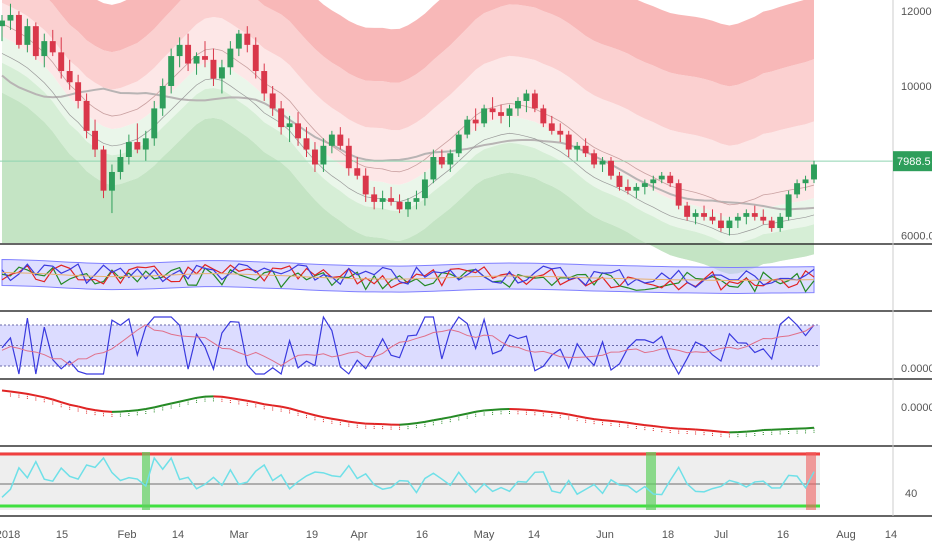 The image size is (932, 555). I want to click on panel4-y-tick: 0.0000, so click(916, 408).